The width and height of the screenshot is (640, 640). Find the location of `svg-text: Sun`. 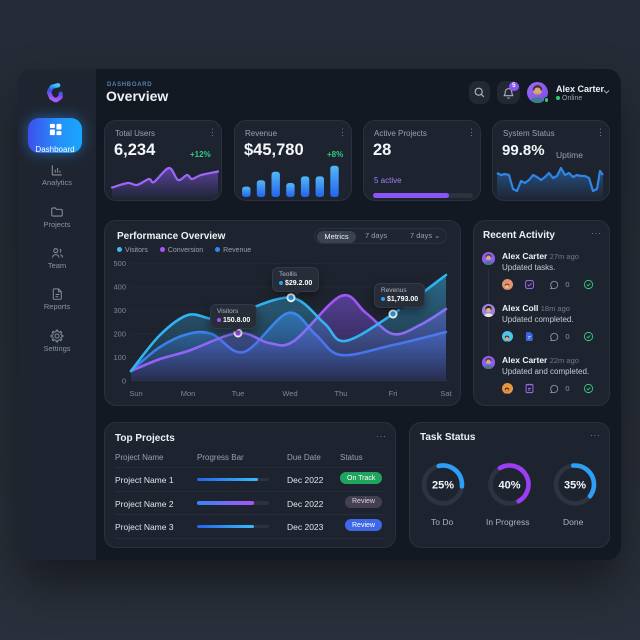

svg-text: Sun is located at coordinates (135, 393).